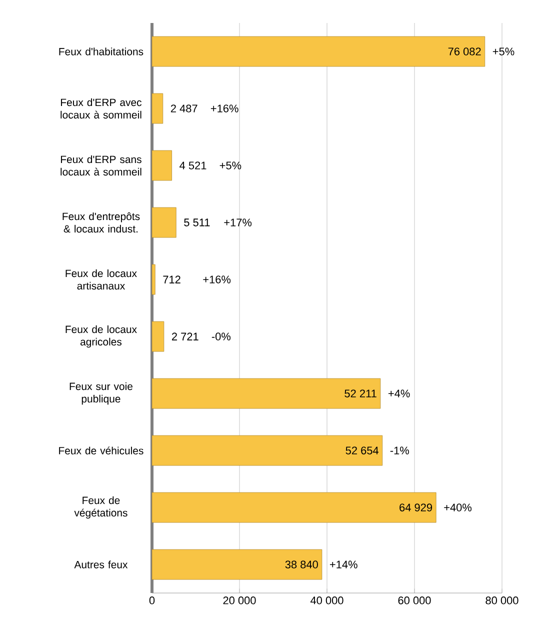 Image resolution: width=549 pixels, height=623 pixels. Describe the element at coordinates (101, 564) in the screenshot. I see `y-tick-label: Autres feux` at that location.